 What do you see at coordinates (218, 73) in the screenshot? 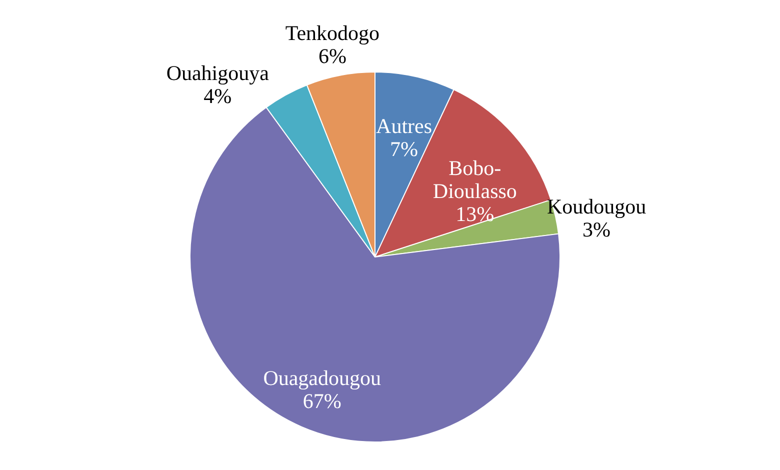
I see `slice-label: Ouahigouya` at bounding box center [218, 73].